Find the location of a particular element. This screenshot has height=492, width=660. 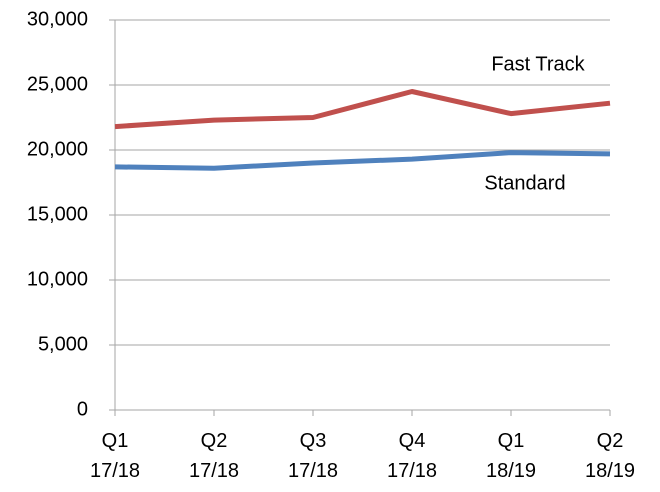

series-label: Fast Track is located at coordinates (538, 64).